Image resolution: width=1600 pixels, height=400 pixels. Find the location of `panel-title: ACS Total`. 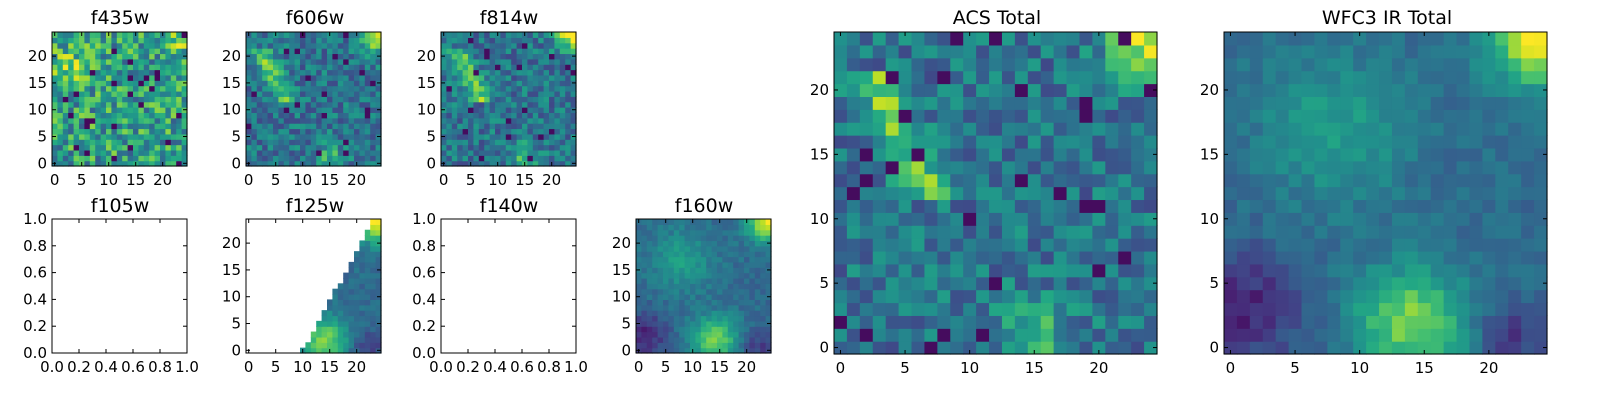

panel-title: ACS Total is located at coordinates (997, 18).